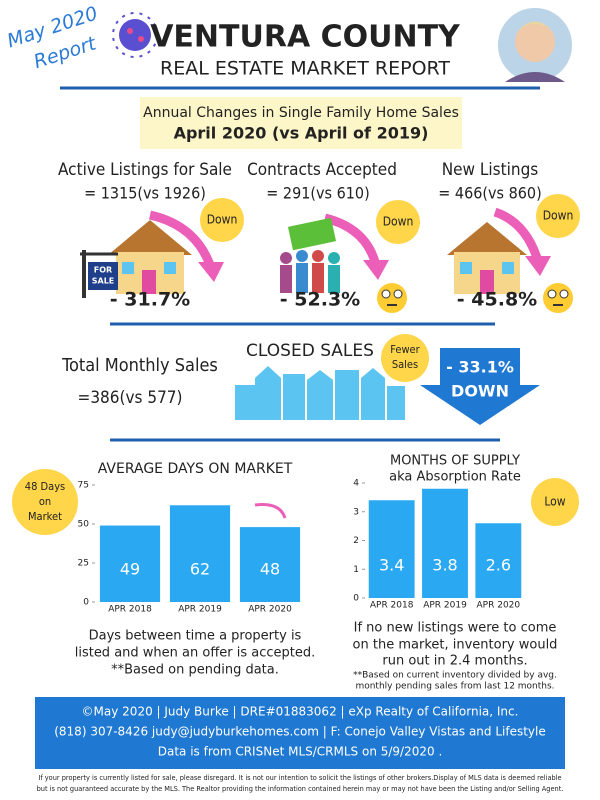 The height and width of the screenshot is (800, 600). I want to click on down-badges, so click(390, 219).